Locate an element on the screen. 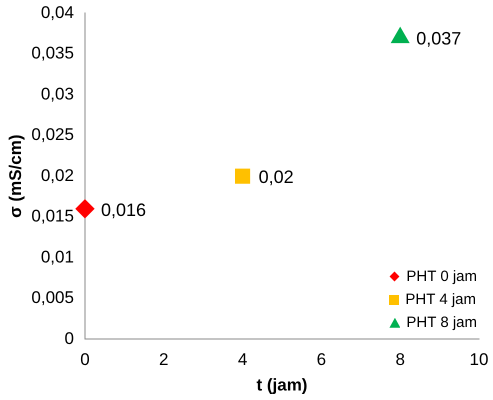 The image size is (493, 400). y-tick-label: 0 is located at coordinates (69, 338).